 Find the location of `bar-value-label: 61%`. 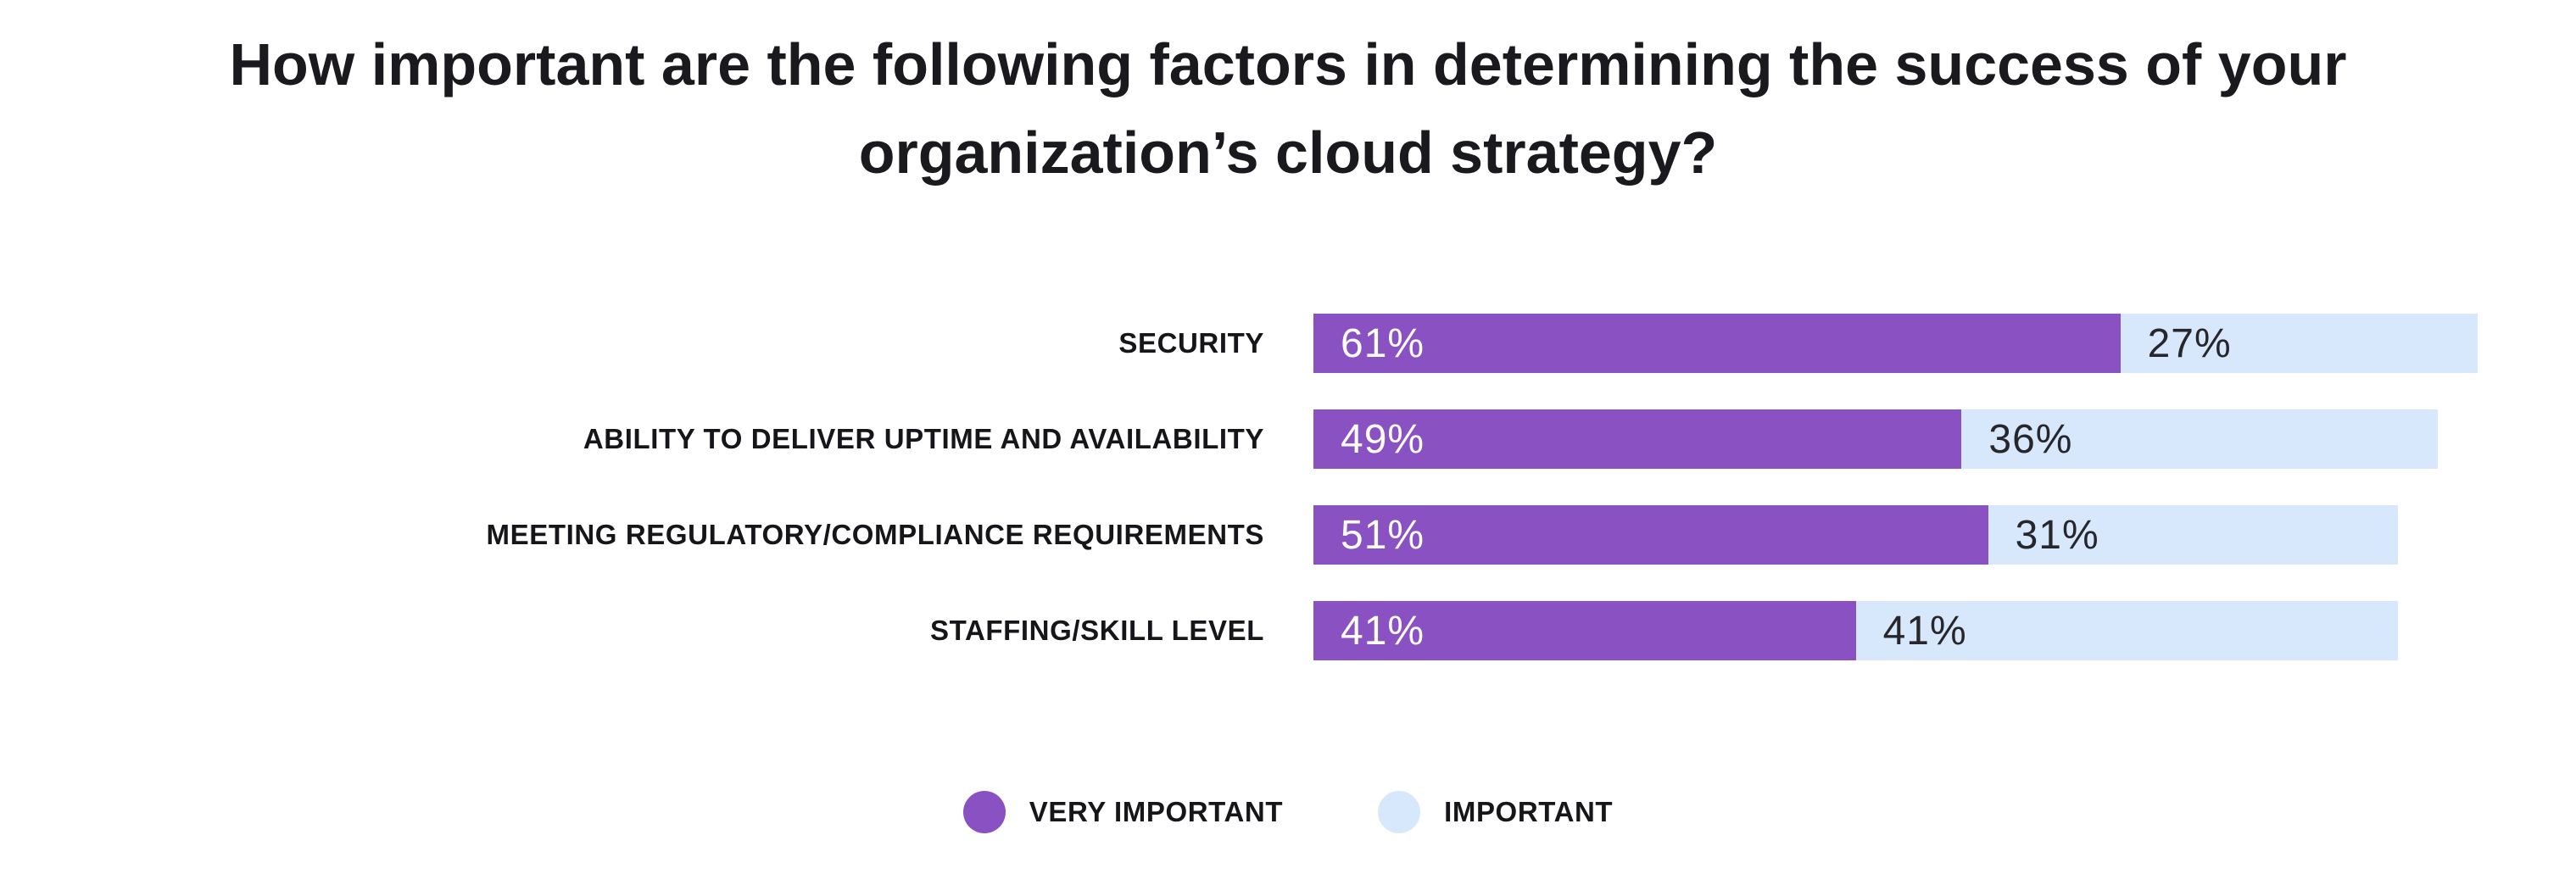

bar-value-label: 61% is located at coordinates (1383, 343).